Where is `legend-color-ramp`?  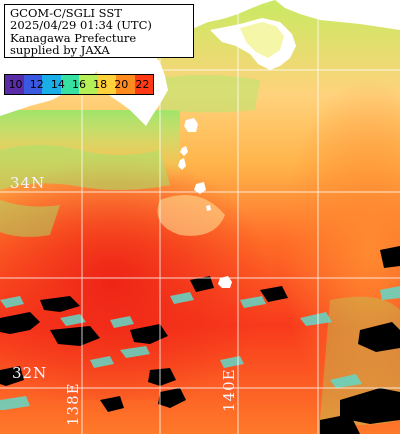
legend-color-ramp is located at coordinates (79, 84).